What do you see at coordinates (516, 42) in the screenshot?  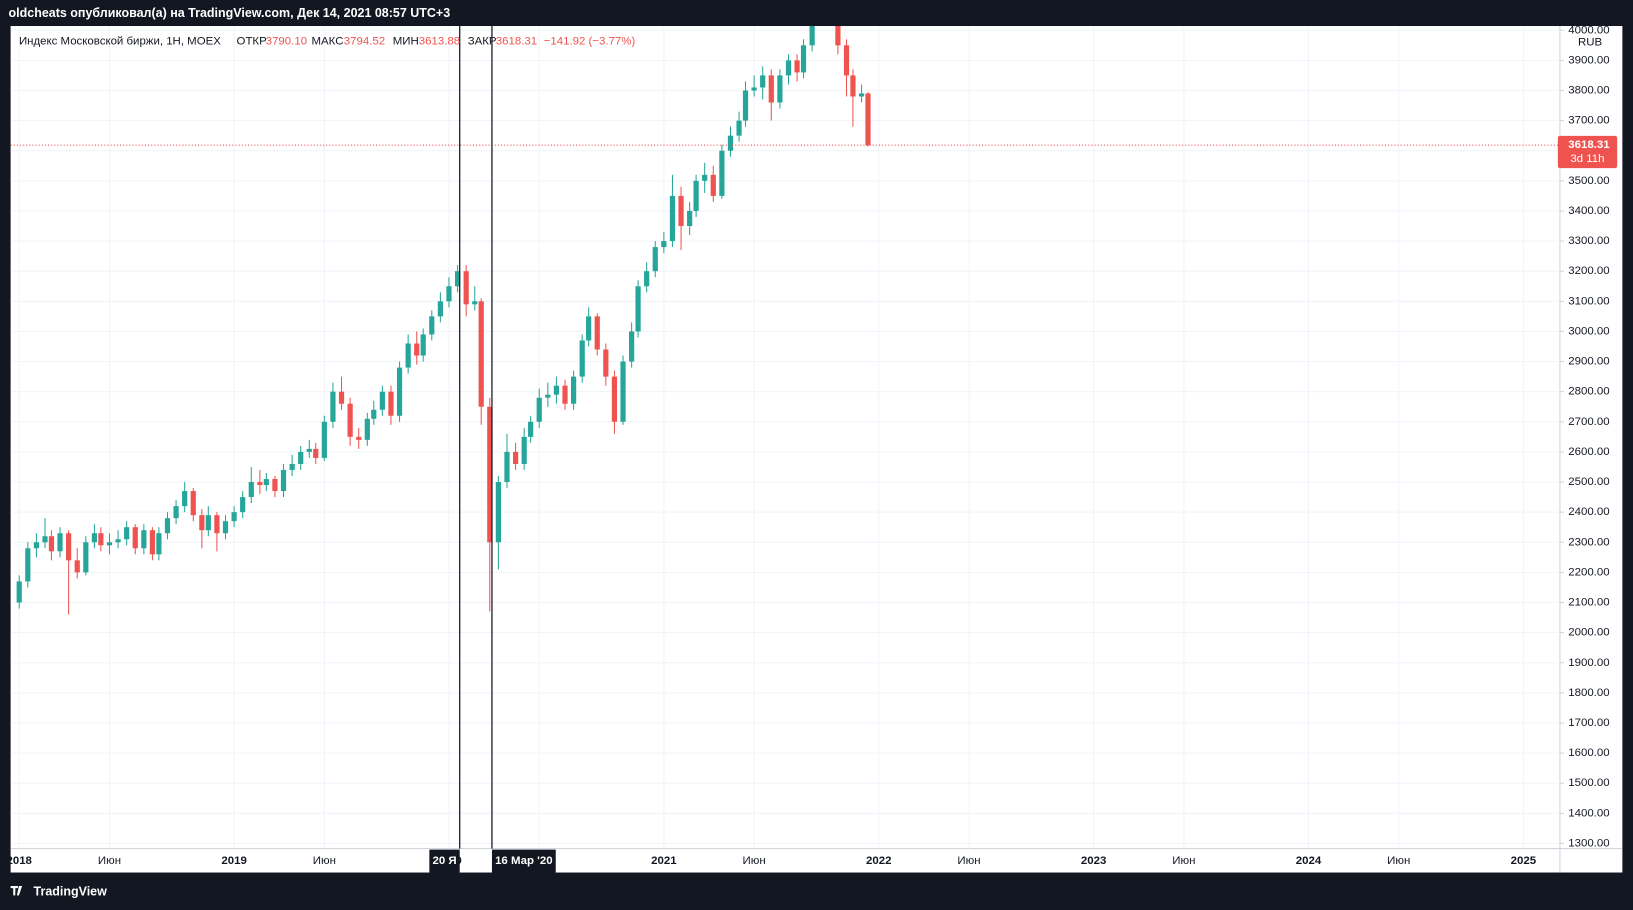 I see `legend-value: 3618.31` at bounding box center [516, 42].